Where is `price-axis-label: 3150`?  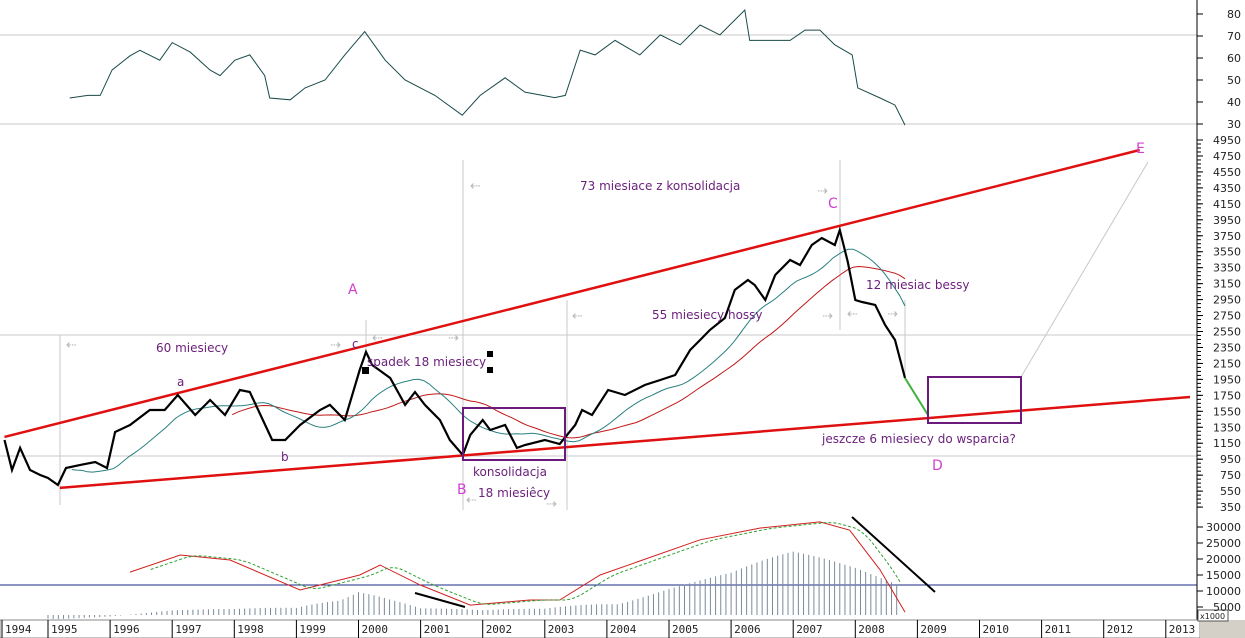
price-axis-label: 3150 is located at coordinates (1227, 284).